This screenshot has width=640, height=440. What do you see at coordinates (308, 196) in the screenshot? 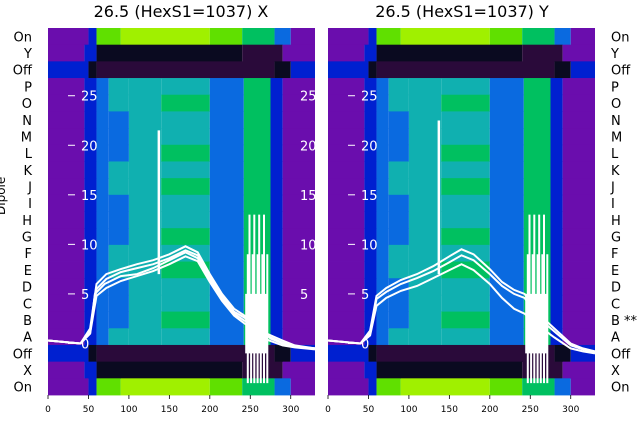
I see `overlay-tick-label-right: 15` at bounding box center [308, 196].